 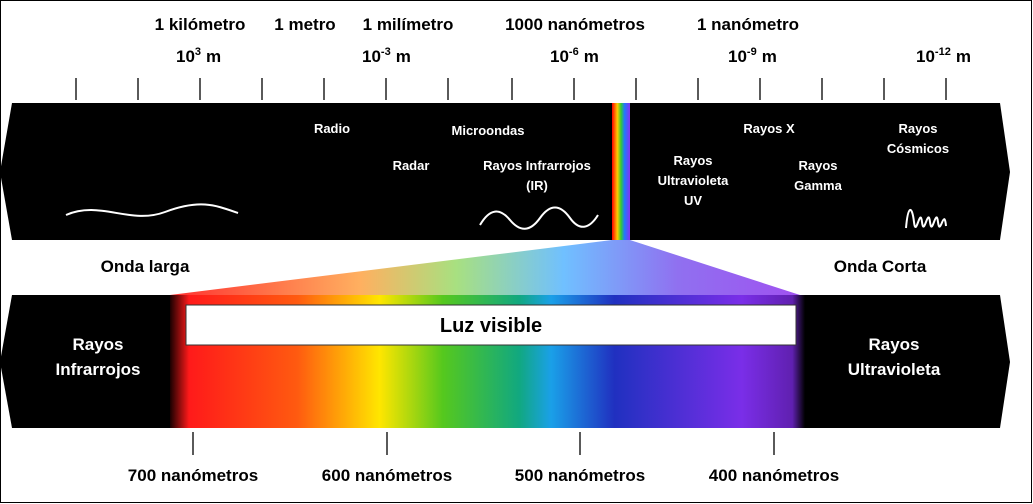 I want to click on scale-name: 1000 nanómetros, so click(x=575, y=24).